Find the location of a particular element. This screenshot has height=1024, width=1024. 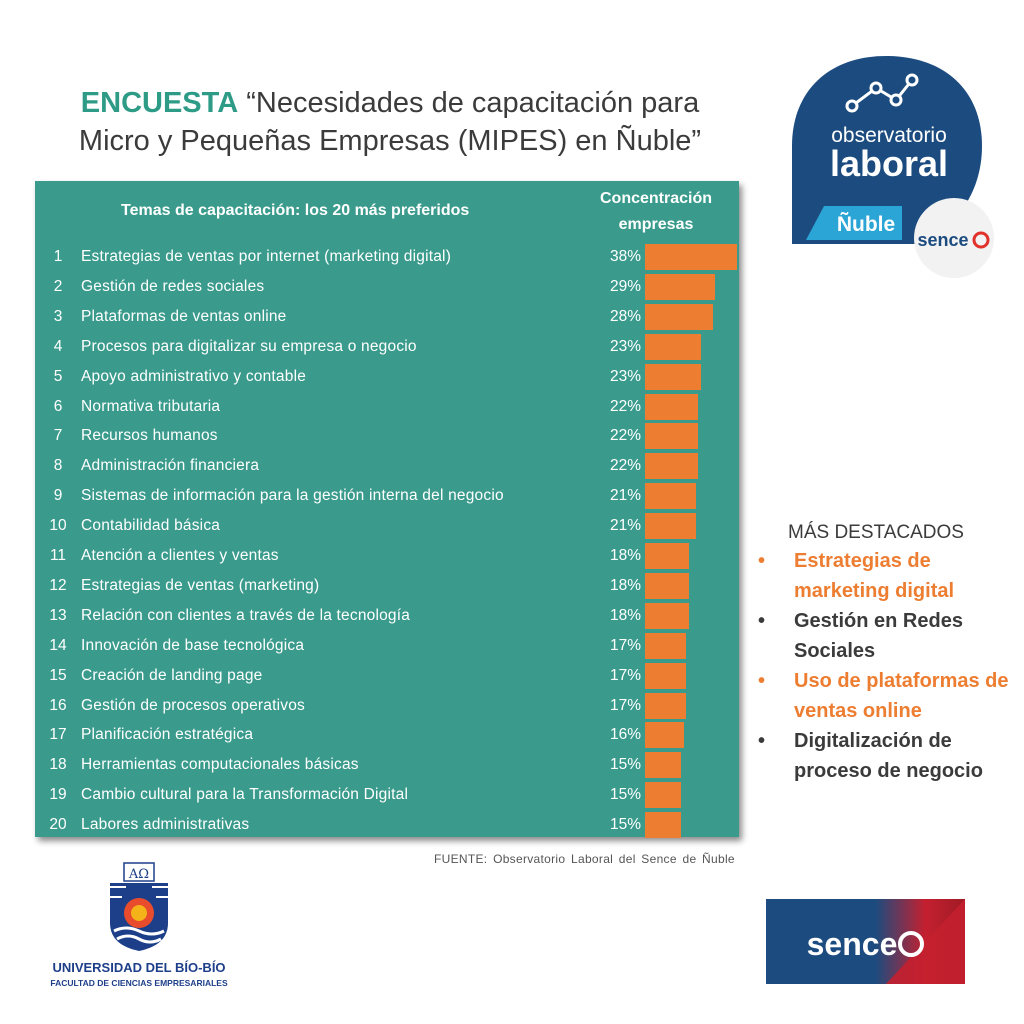

row-topic: Estrategias de ventas (marketing) is located at coordinates (200, 585).